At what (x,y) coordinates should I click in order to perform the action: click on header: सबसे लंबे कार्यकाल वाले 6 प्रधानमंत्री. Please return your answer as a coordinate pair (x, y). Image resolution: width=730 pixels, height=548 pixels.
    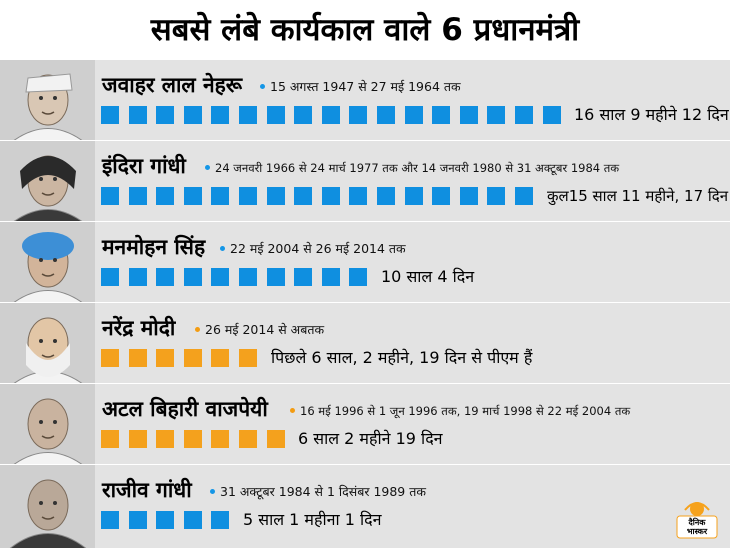
    Looking at the image, I should click on (365, 30).